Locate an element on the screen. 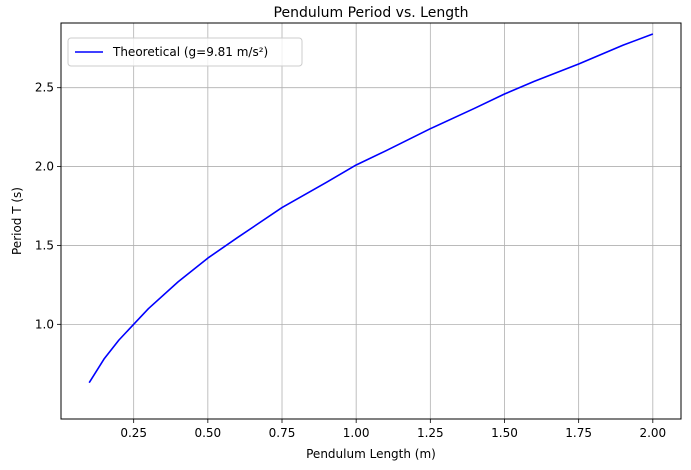 The height and width of the screenshot is (470, 691). x-tick-label: 0.50 is located at coordinates (207, 433).